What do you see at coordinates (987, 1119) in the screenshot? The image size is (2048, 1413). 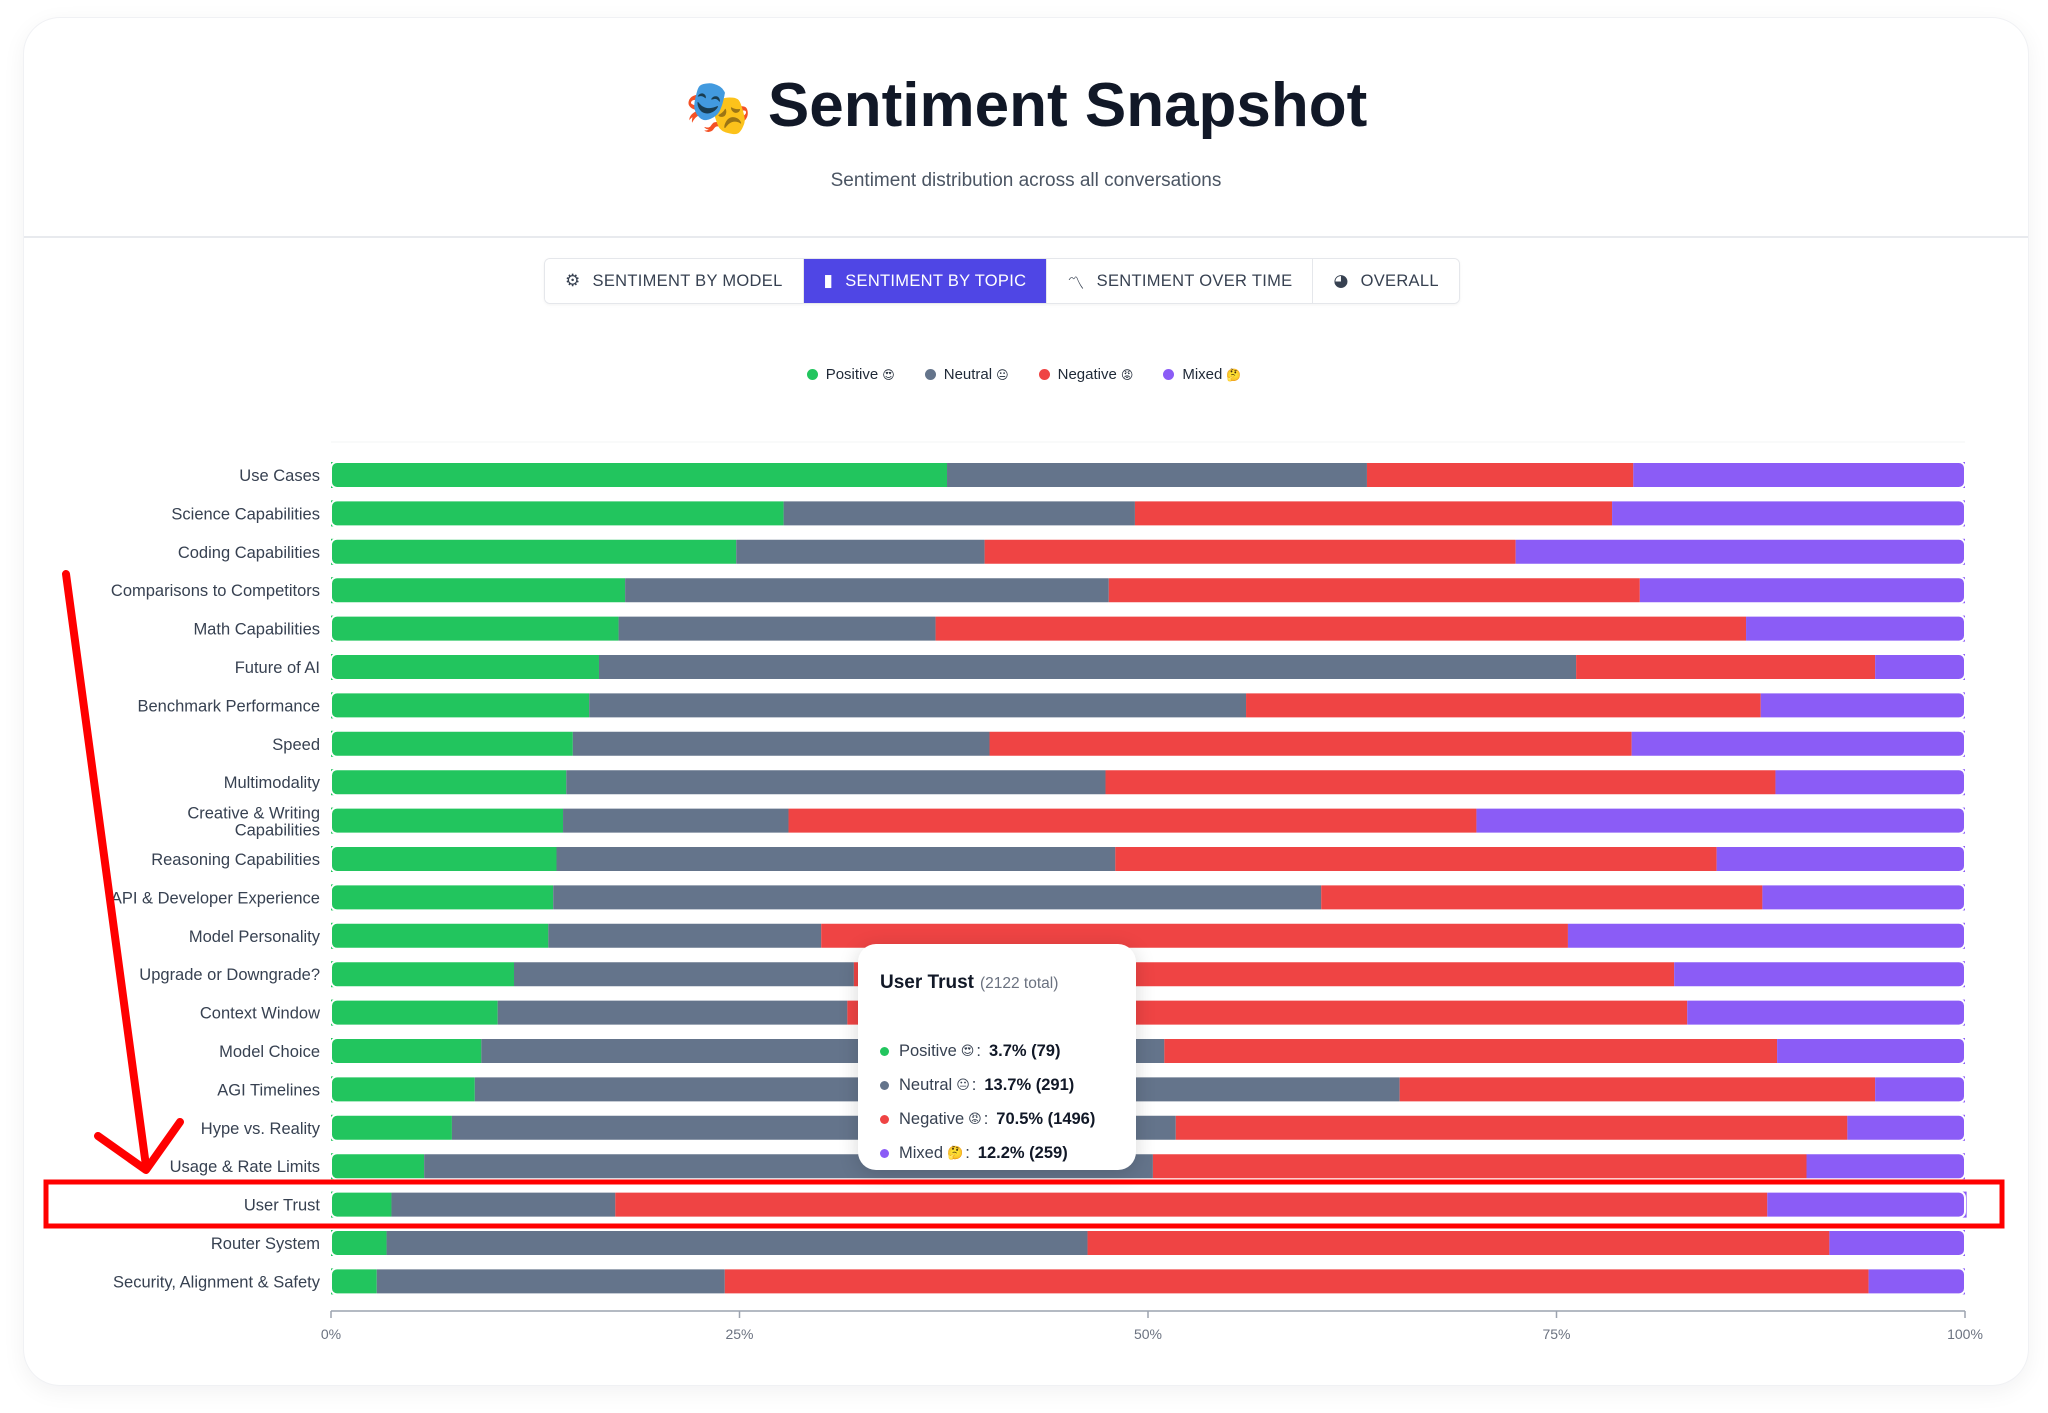 I see `tooltip-row-negative: Negative 😡: 70.5% (1496)` at bounding box center [987, 1119].